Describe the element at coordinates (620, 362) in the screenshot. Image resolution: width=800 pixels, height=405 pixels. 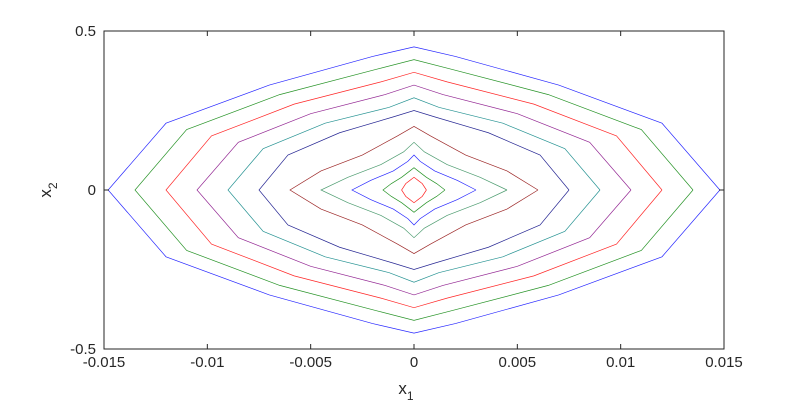
I see `x-tick-label: 0.01` at that location.